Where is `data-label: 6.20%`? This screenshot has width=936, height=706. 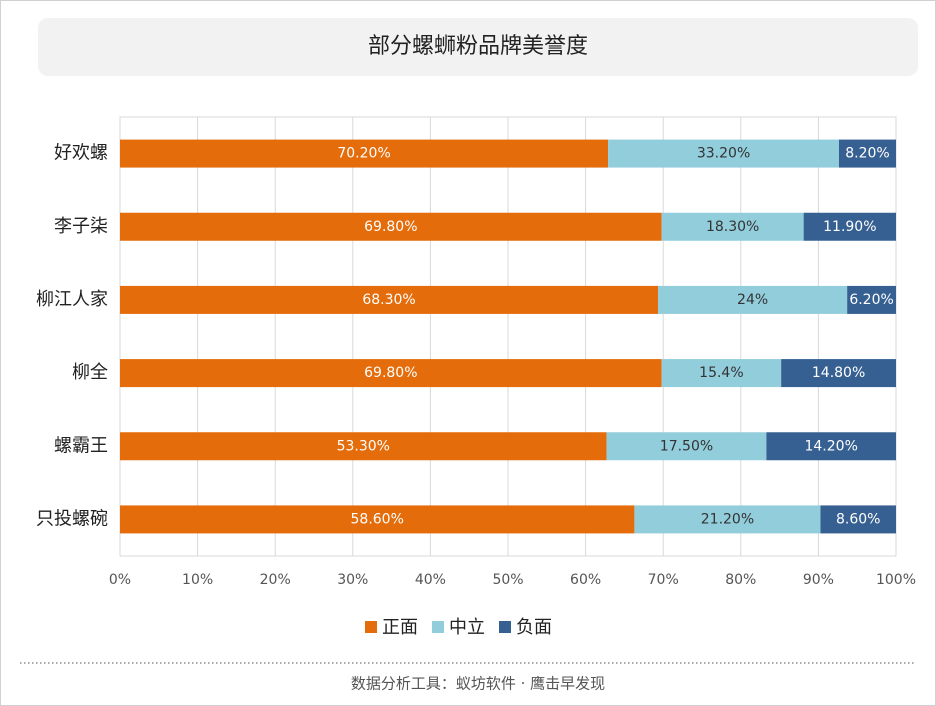
data-label: 6.20% is located at coordinates (871, 300).